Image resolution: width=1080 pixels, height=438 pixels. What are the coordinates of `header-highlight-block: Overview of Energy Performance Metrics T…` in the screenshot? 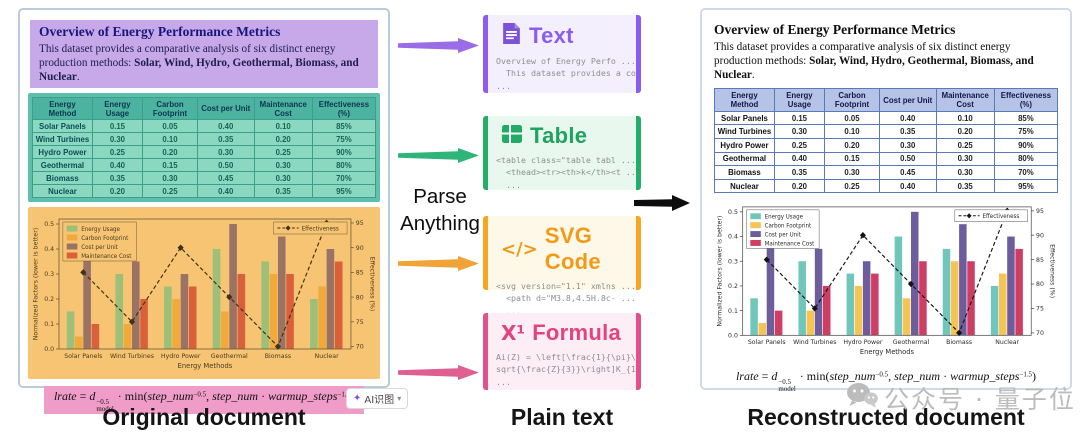 It's located at (204, 54).